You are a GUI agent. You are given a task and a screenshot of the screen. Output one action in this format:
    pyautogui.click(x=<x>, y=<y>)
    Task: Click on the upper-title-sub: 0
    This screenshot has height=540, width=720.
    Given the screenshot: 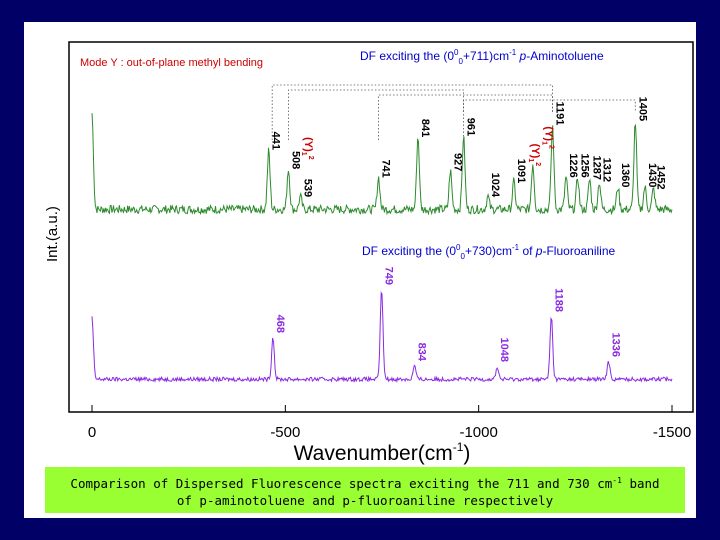 What is the action you would take?
    pyautogui.click(x=461, y=61)
    